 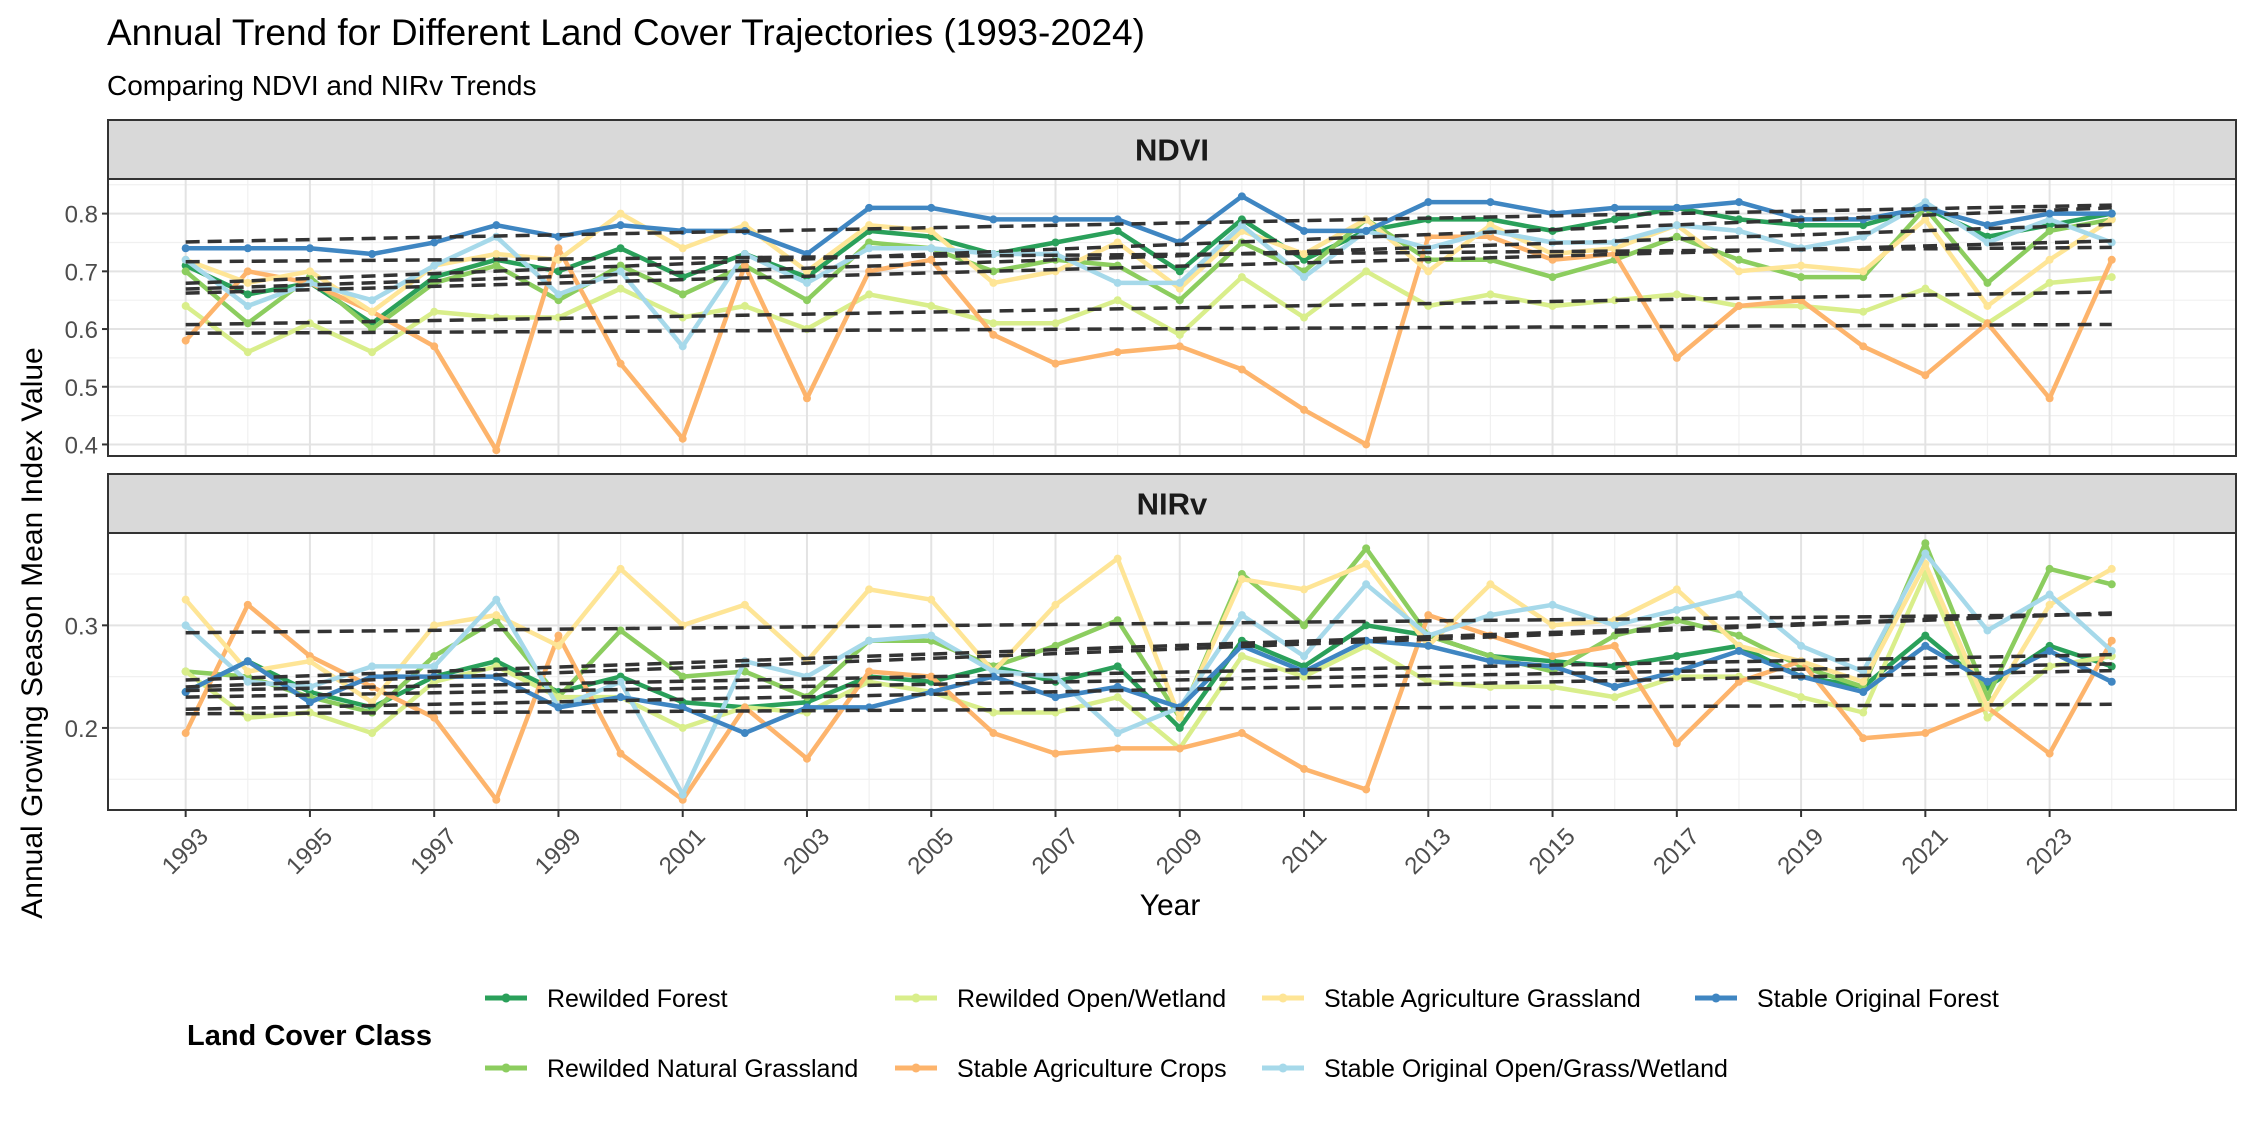 I want to click on legend-item-stable-agriculture-crops: Stable Agriculture Crops, so click(x=1061, y=1069).